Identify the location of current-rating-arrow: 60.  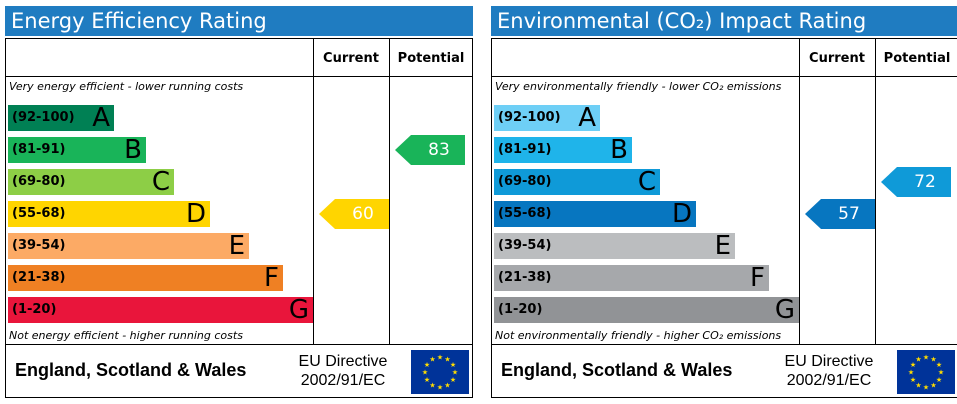
(354, 214).